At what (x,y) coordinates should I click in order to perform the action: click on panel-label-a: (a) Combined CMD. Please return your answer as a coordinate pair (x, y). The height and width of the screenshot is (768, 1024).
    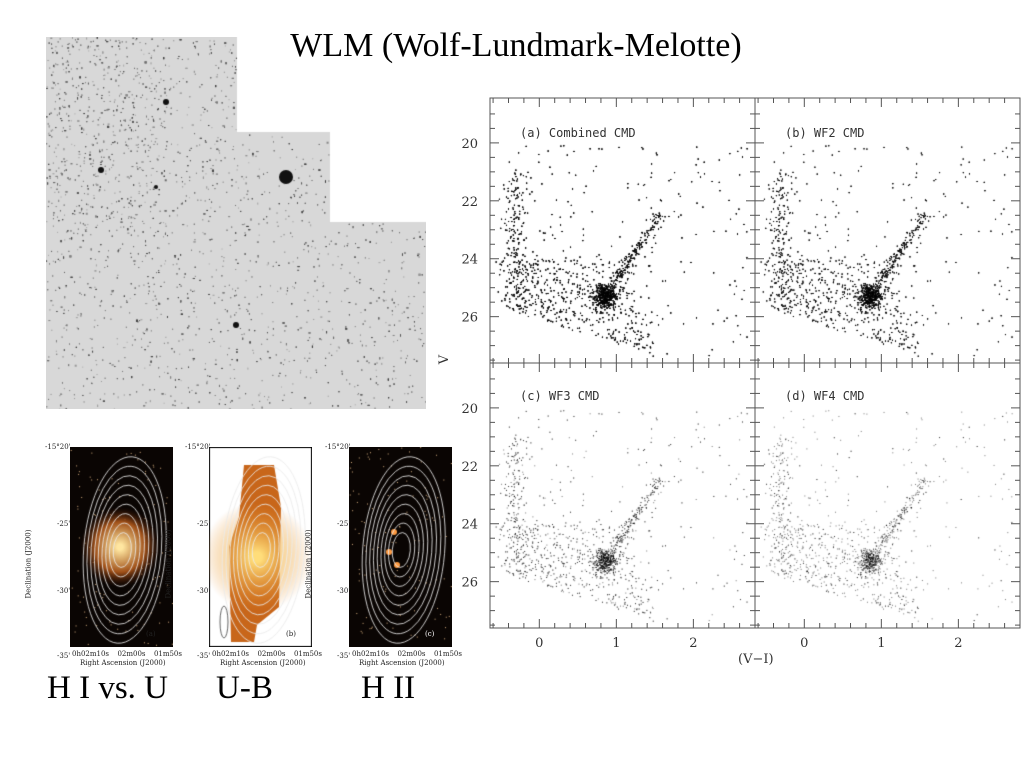
    Looking at the image, I should click on (578, 133).